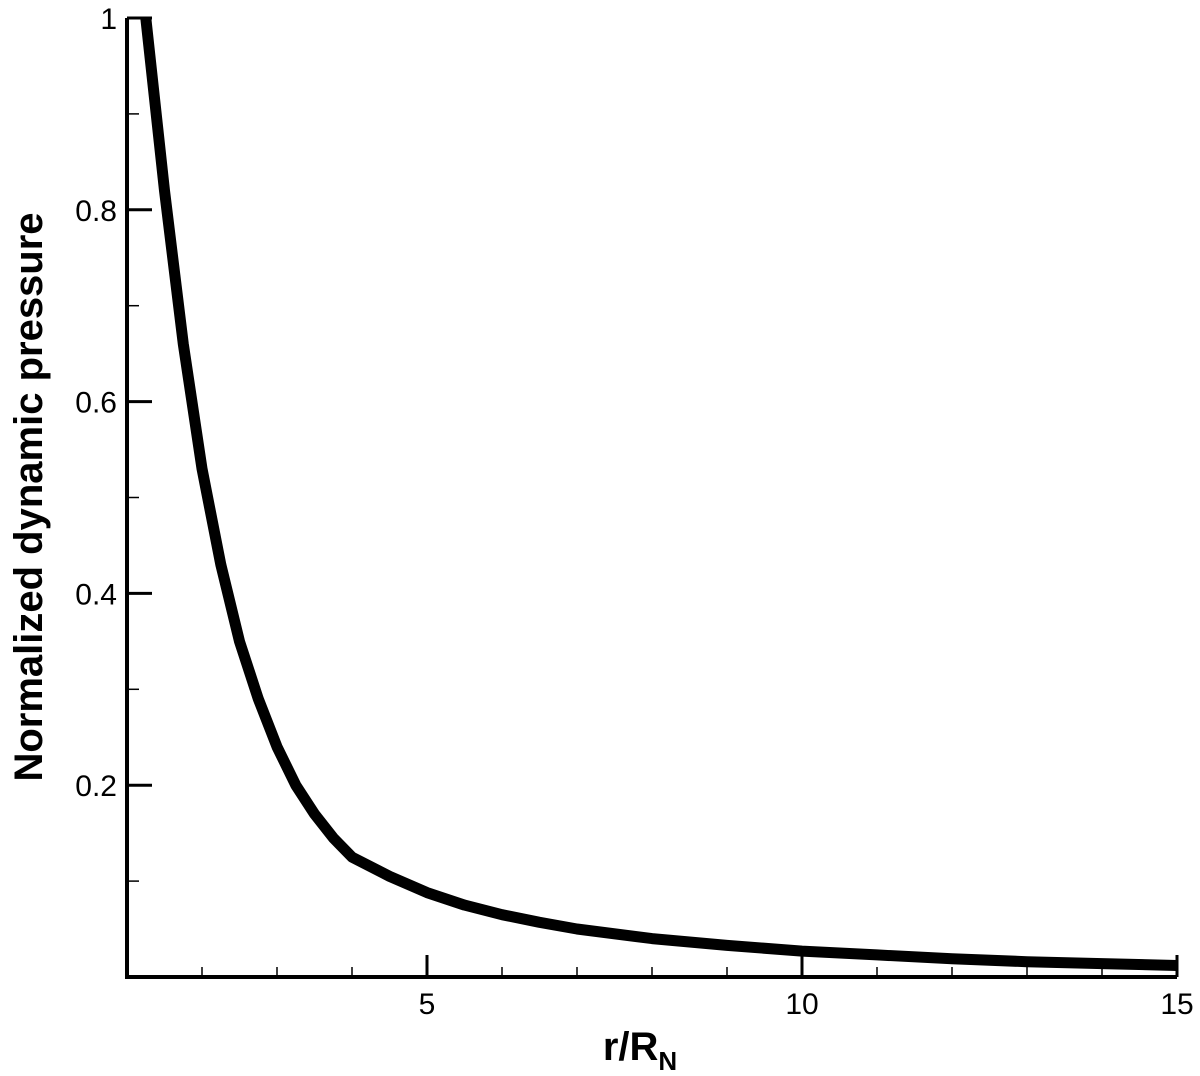  I want to click on x-axis-label: r/R, so click(631, 1047).